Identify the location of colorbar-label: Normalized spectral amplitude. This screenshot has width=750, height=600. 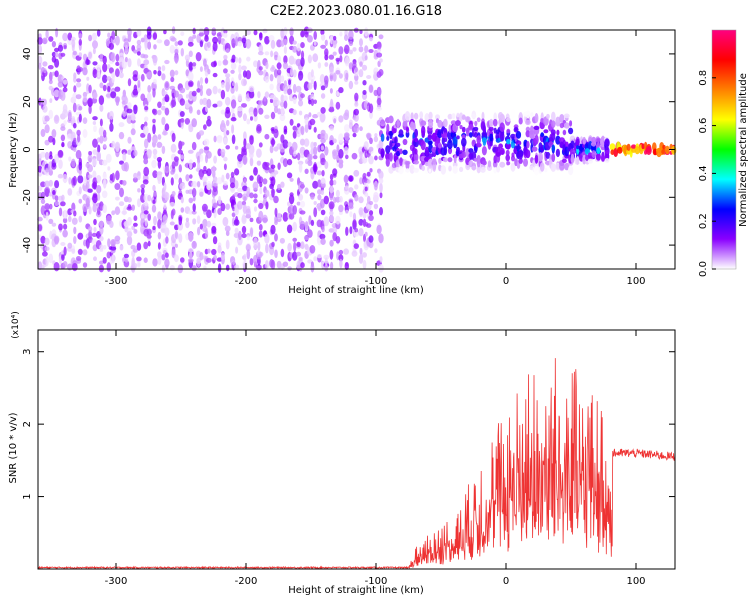
(743, 150).